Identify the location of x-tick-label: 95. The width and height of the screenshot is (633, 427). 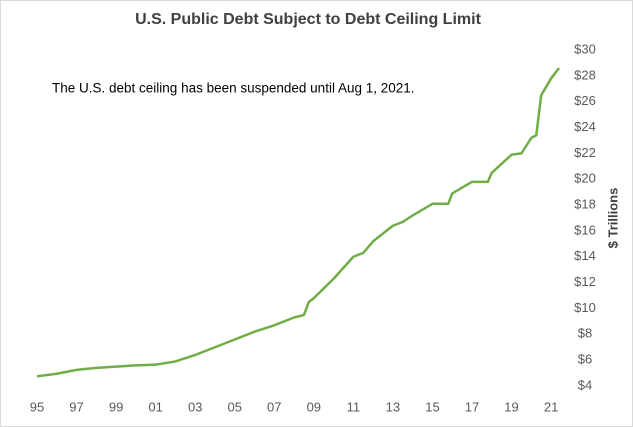
(37, 406).